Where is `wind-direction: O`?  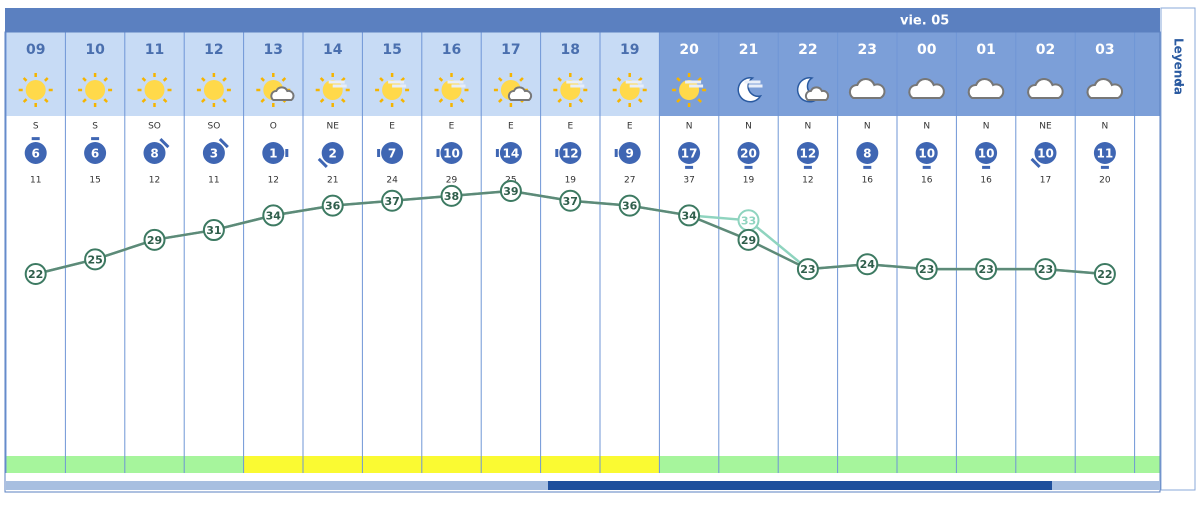 wind-direction: O is located at coordinates (273, 127).